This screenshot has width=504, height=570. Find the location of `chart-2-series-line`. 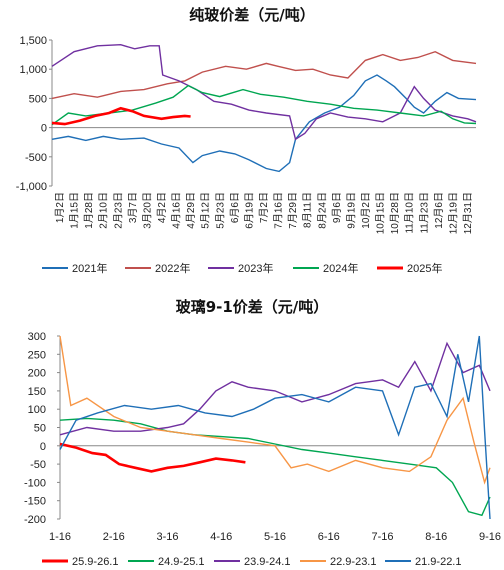

chart-2-series-line is located at coordinates (152, 457).